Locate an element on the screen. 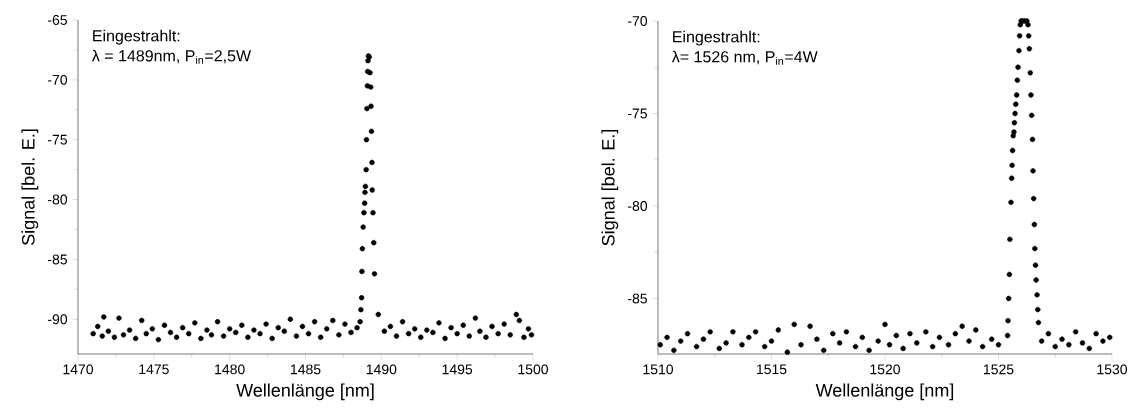 The image size is (1133, 410). x-tick-label: 1500 is located at coordinates (533, 369).